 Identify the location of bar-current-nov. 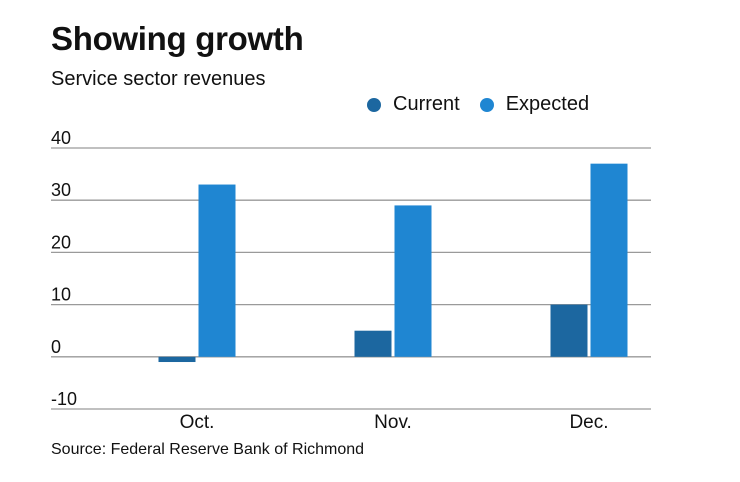
(373, 343).